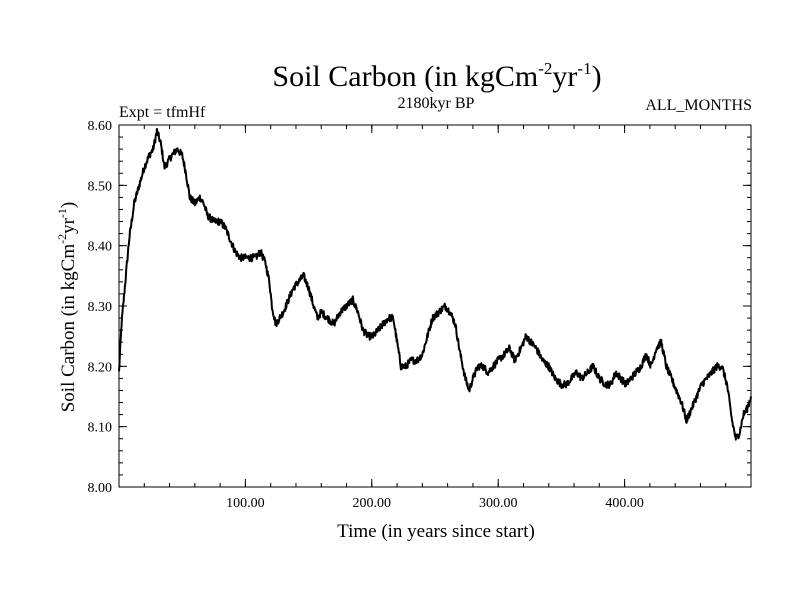 The width and height of the screenshot is (800, 600). Describe the element at coordinates (62, 213) in the screenshot. I see `y-axis-label-sup2: -1` at that location.